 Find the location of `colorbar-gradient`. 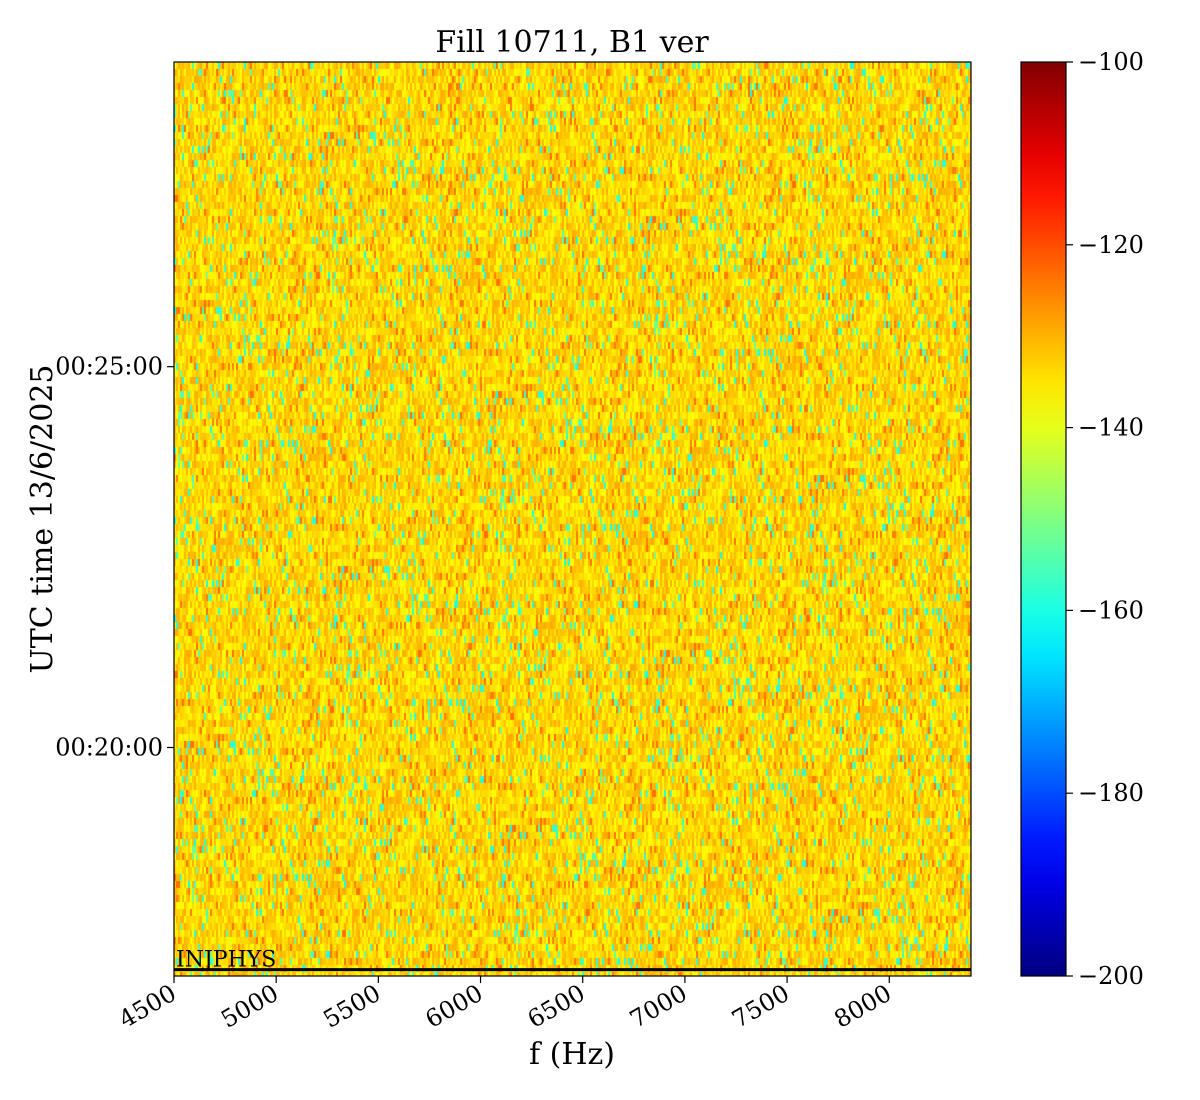

colorbar-gradient is located at coordinates (1043, 519).